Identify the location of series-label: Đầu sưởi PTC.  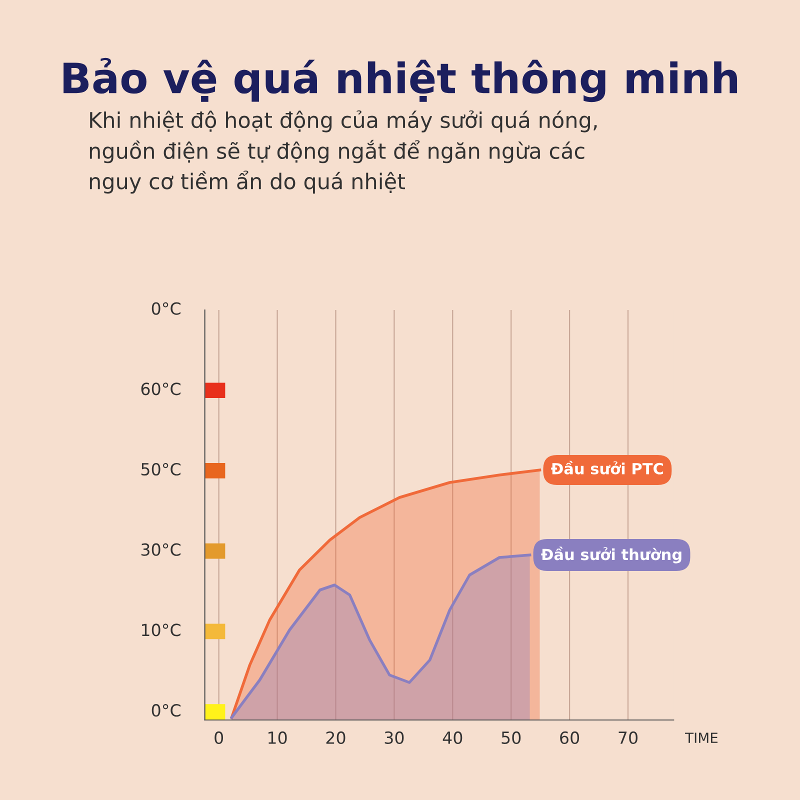
(607, 467).